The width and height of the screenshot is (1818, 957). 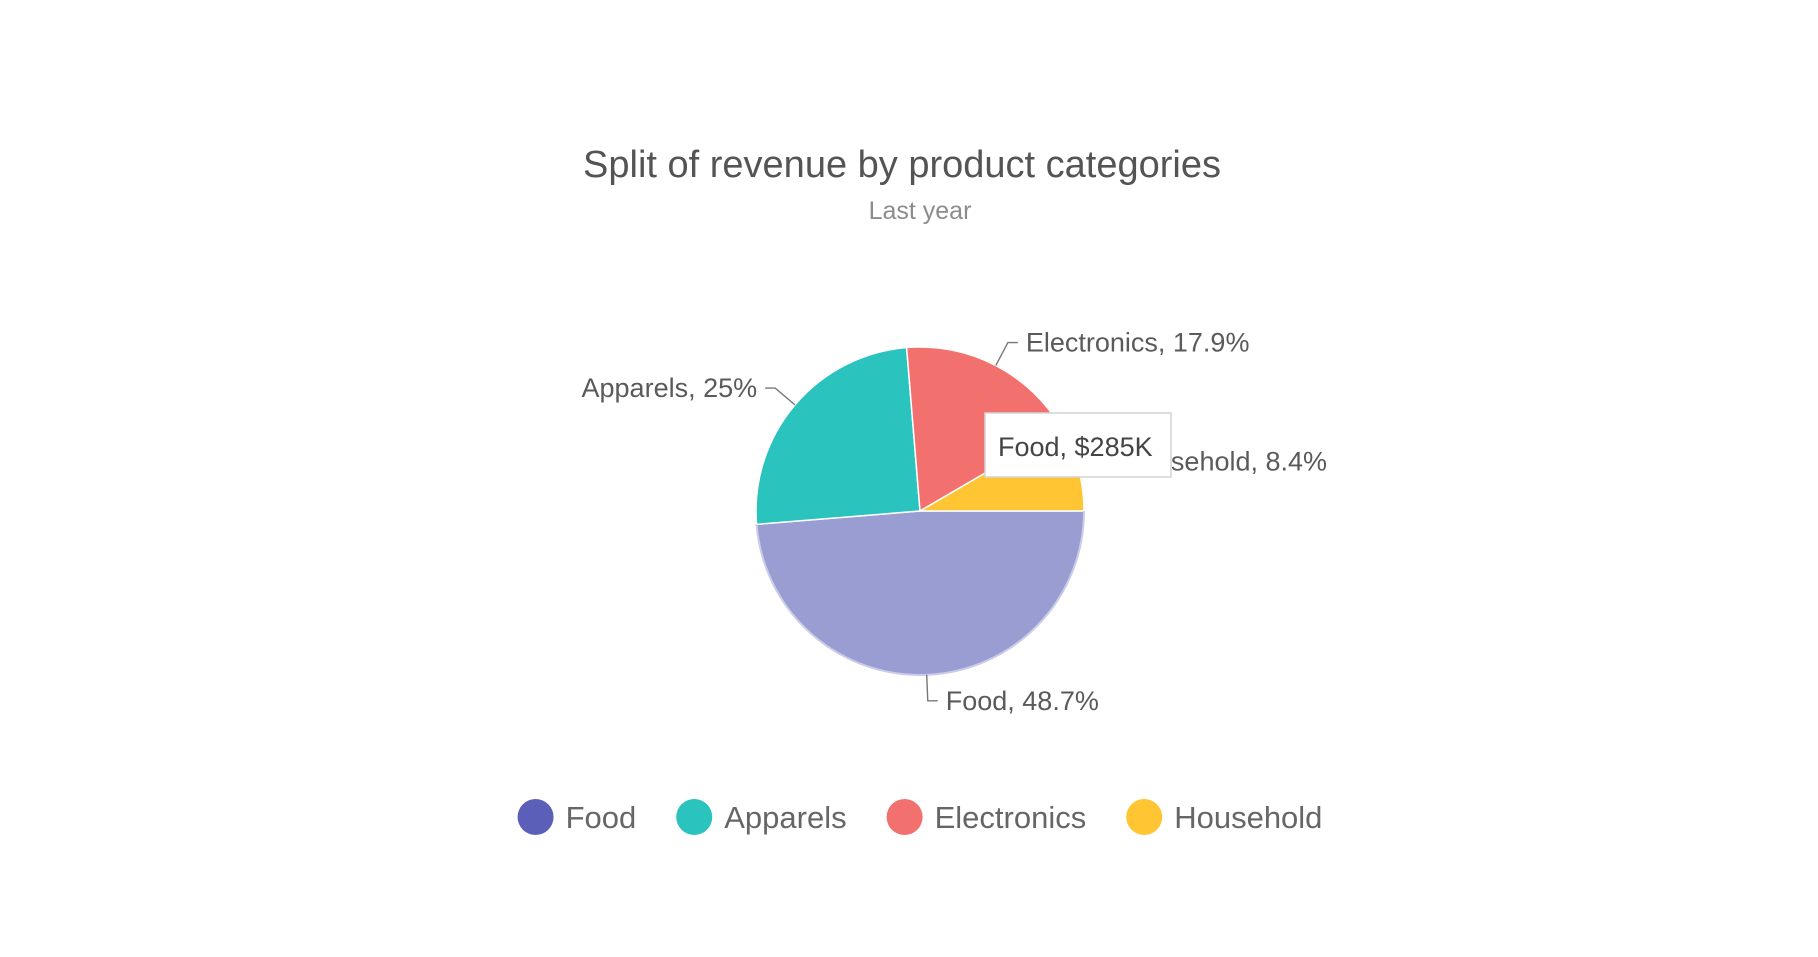 What do you see at coordinates (780, 396) in the screenshot?
I see `leader-line-apparels` at bounding box center [780, 396].